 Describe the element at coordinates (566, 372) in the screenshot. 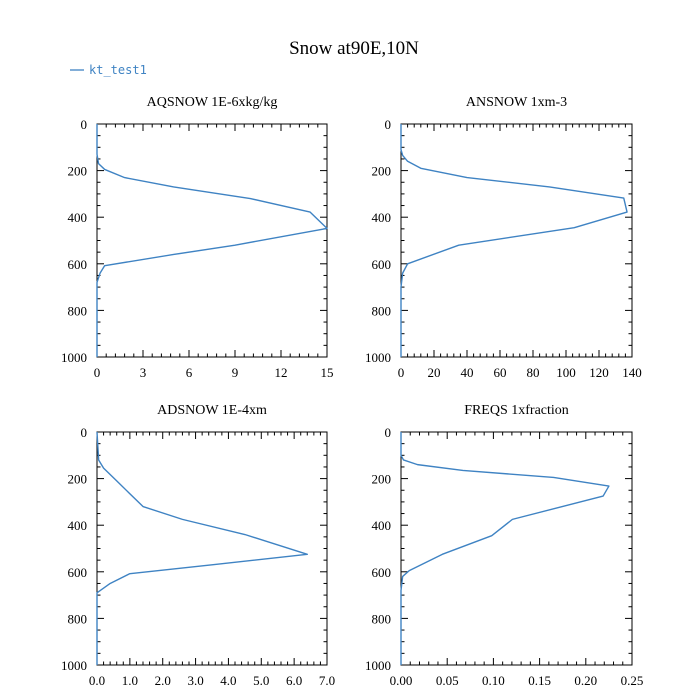

I see `x-tick-label: 100` at that location.